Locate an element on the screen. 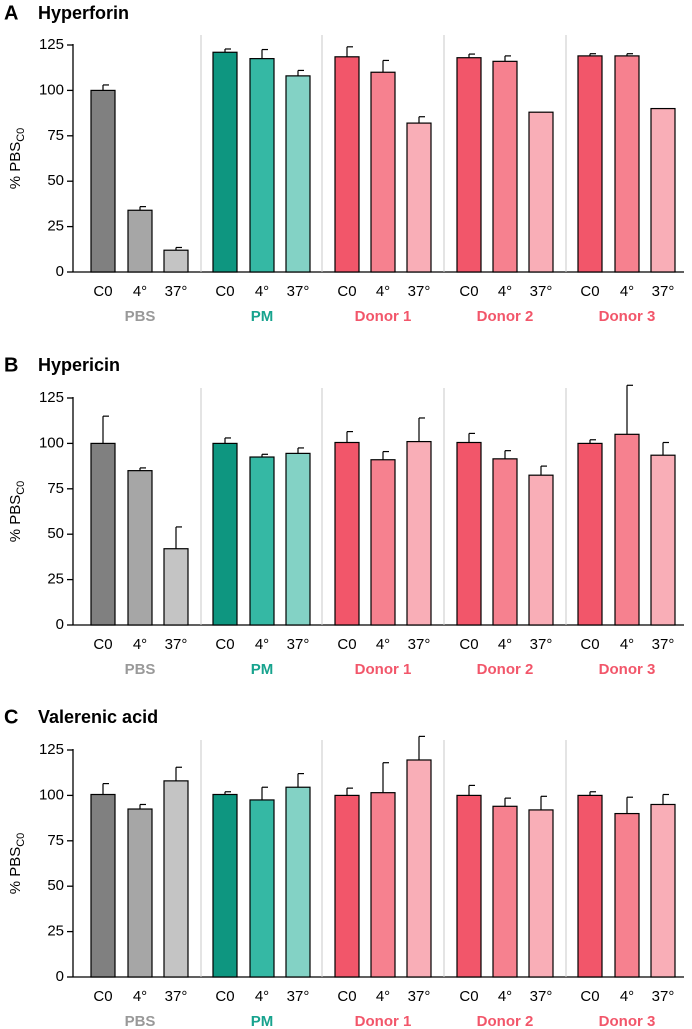 This screenshot has height=1029, width=692. bar-donor-1-37c is located at coordinates (419, 197).